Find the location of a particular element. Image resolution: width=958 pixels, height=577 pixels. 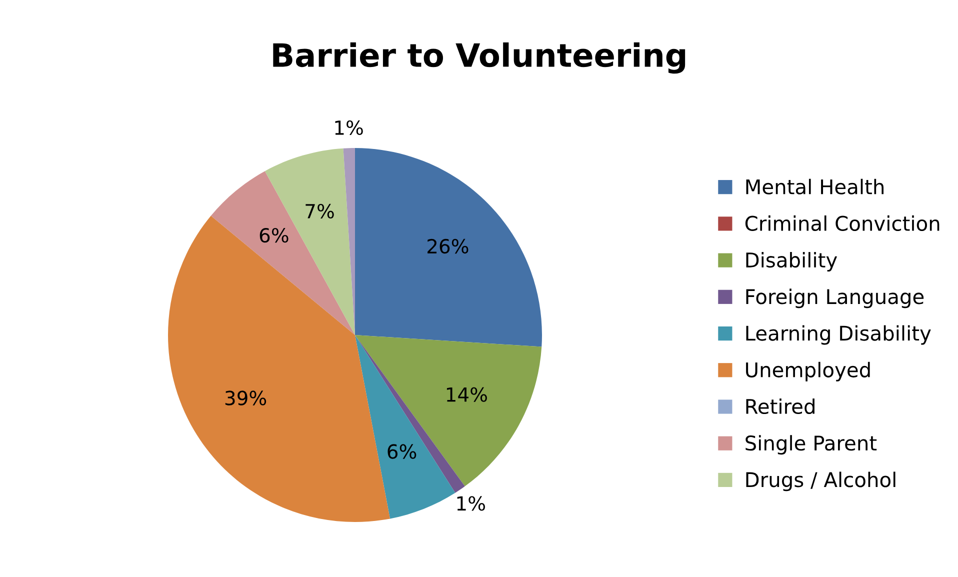

data-label: 26% is located at coordinates (448, 246).